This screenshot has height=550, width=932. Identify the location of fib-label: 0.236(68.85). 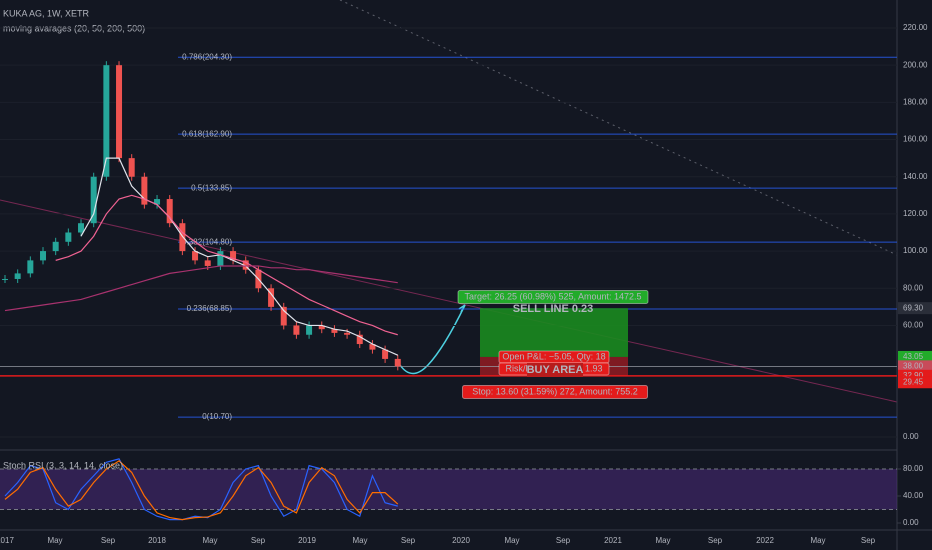
(210, 308).